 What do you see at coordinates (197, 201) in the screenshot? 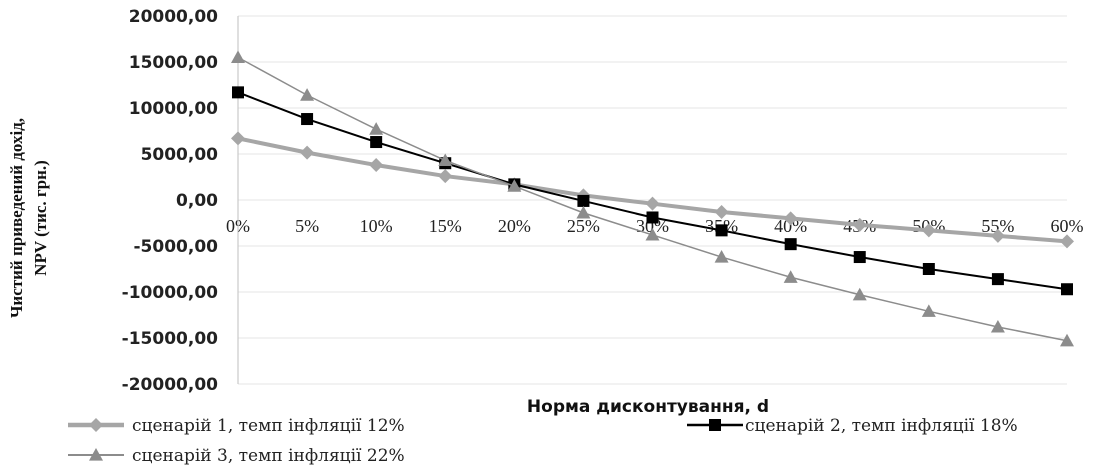
I see `y-tick-label: 0,00` at bounding box center [197, 201].